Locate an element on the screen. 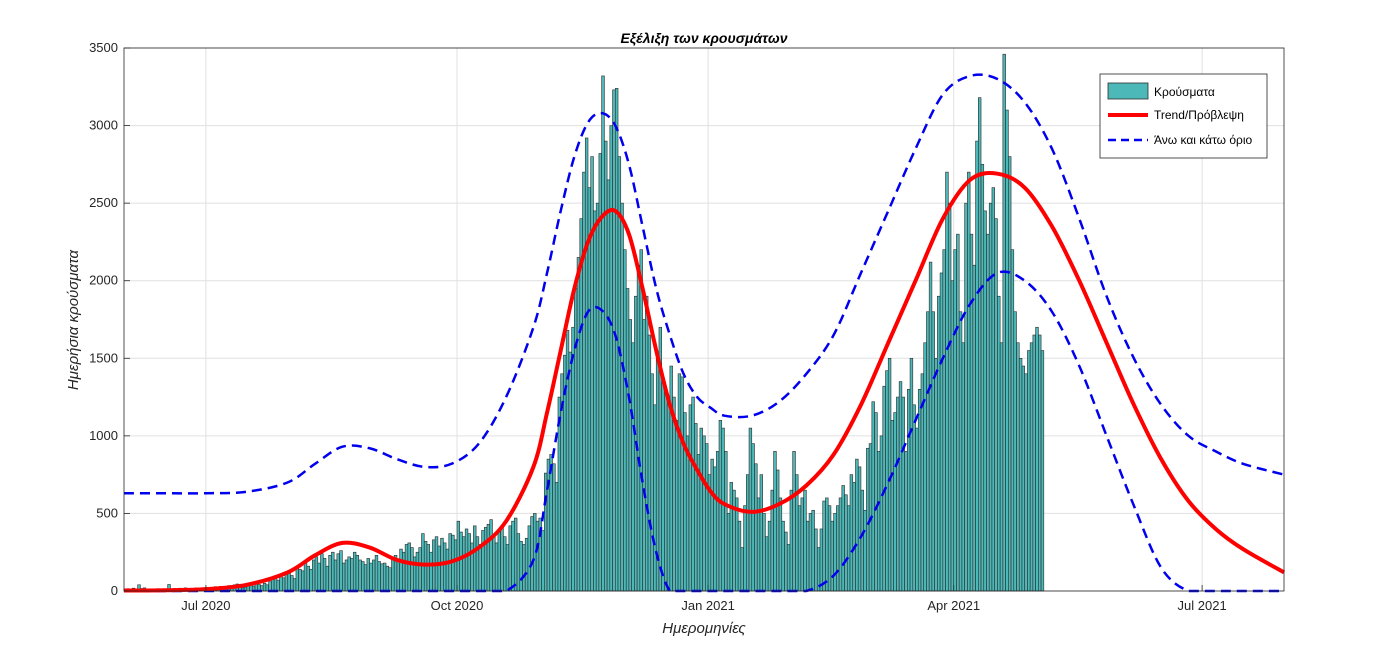 The width and height of the screenshot is (1380, 650). x-tick-label: Jan 2021 is located at coordinates (708, 605).